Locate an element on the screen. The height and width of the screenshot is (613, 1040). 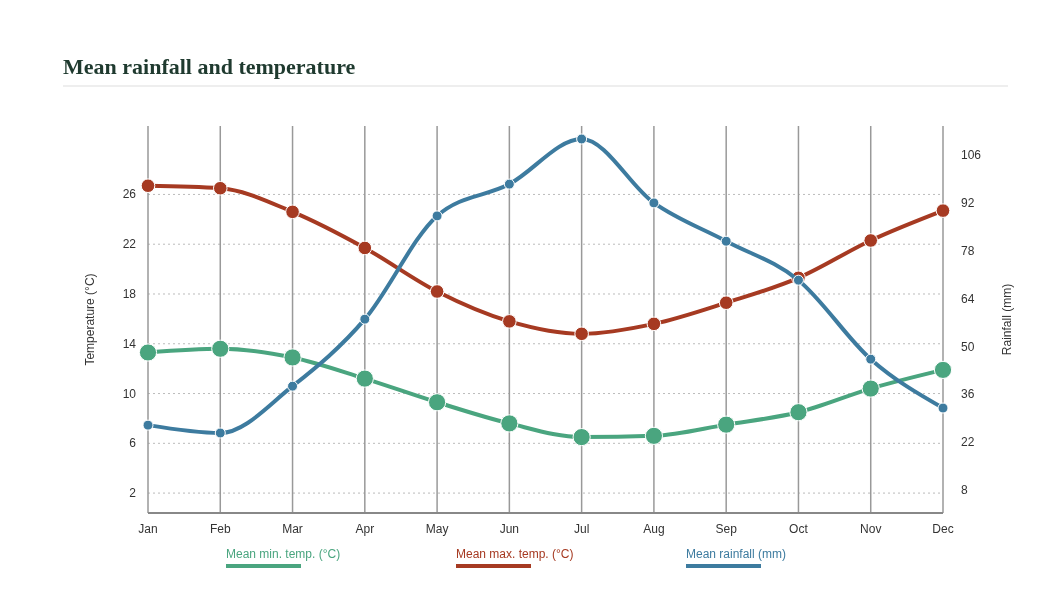
x-tick-label: Nov is located at coordinates (871, 529).